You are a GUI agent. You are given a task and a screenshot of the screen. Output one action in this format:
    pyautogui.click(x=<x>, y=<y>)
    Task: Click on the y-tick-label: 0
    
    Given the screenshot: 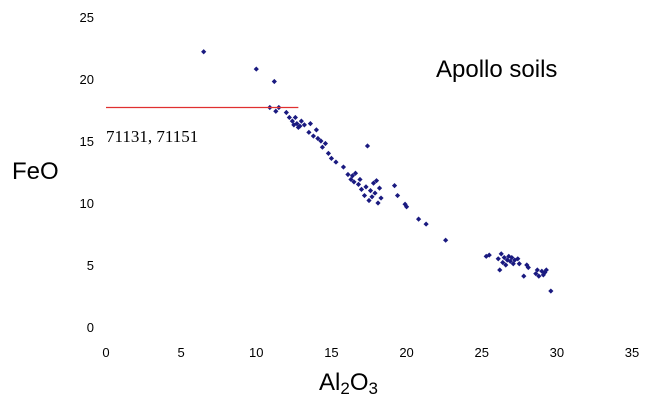 What is the action you would take?
    pyautogui.click(x=90, y=327)
    